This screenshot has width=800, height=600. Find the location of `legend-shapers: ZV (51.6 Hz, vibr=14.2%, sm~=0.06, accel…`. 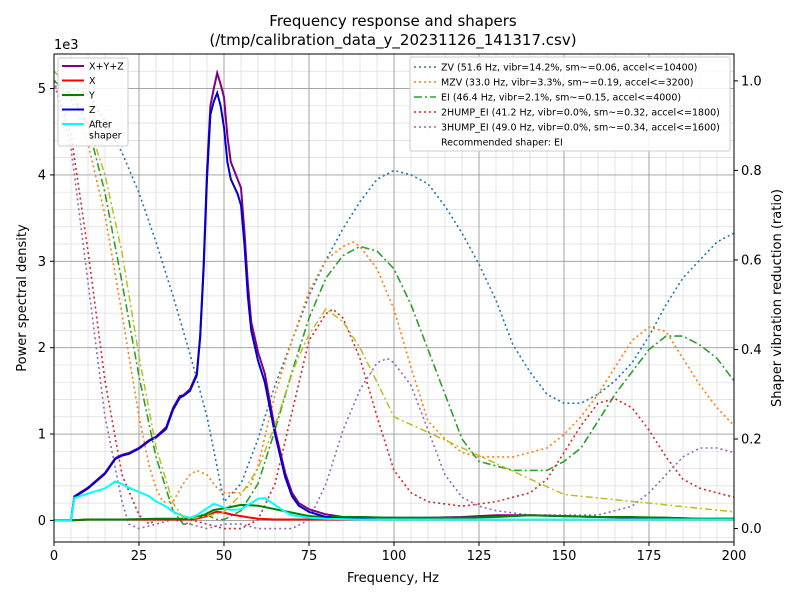

legend-shapers: ZV (51.6 Hz, vibr=14.2%, sm~=0.06, accel… is located at coordinates (570, 104).